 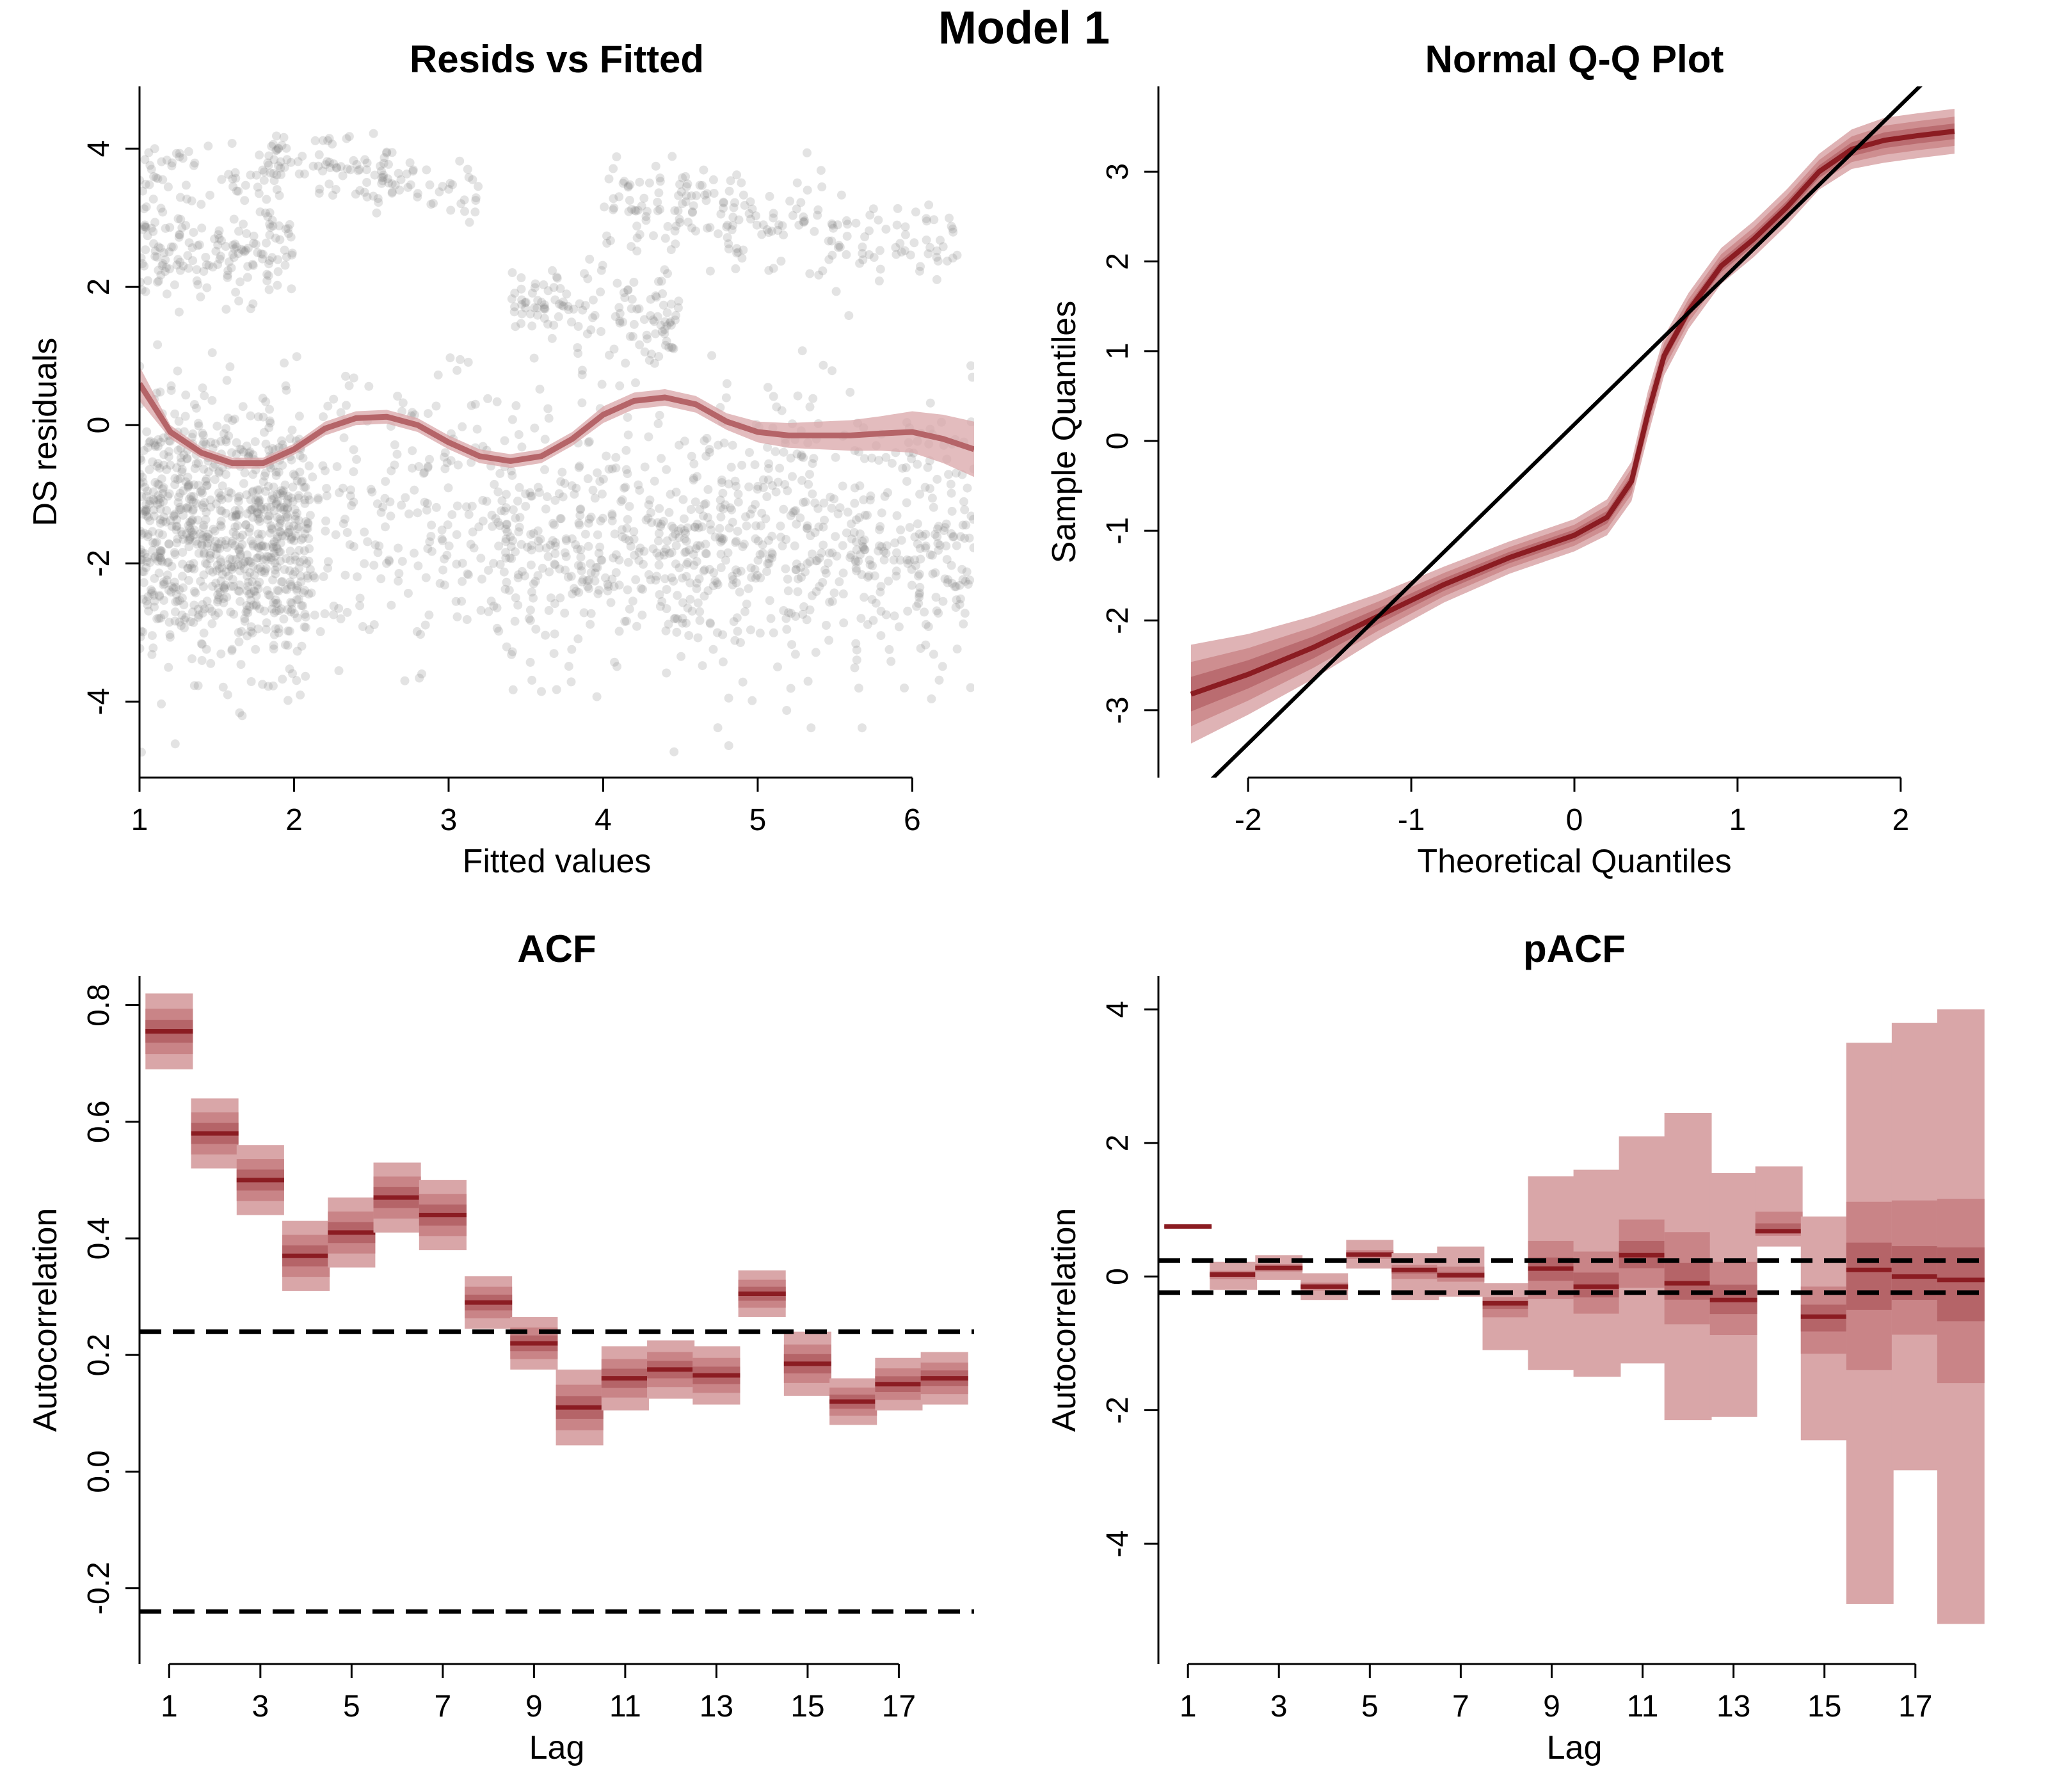 What do you see at coordinates (557, 59) in the screenshot?
I see `panel-title: Resids vs Fitted` at bounding box center [557, 59].